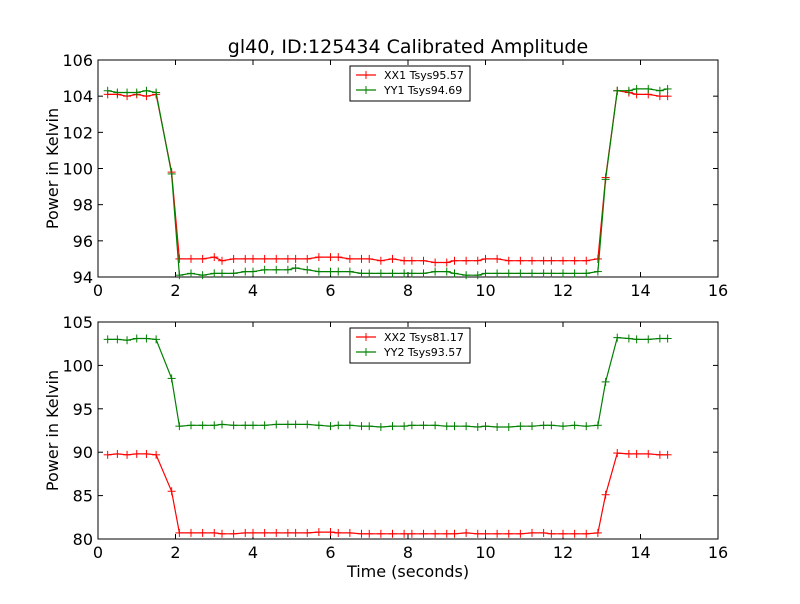  Describe the element at coordinates (409, 90) in the screenshot. I see `legend-item: YY1 Tsys94.69` at that location.